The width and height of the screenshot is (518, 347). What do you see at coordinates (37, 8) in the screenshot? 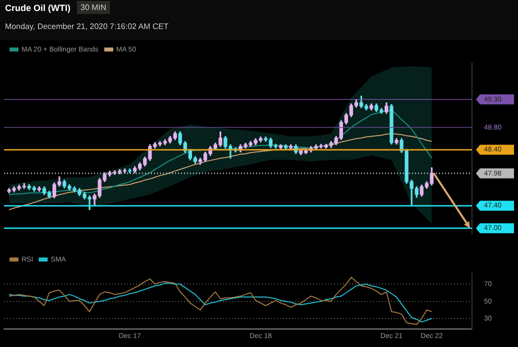
I see `chart-title: Crude Oil (WTI)` at bounding box center [37, 8].